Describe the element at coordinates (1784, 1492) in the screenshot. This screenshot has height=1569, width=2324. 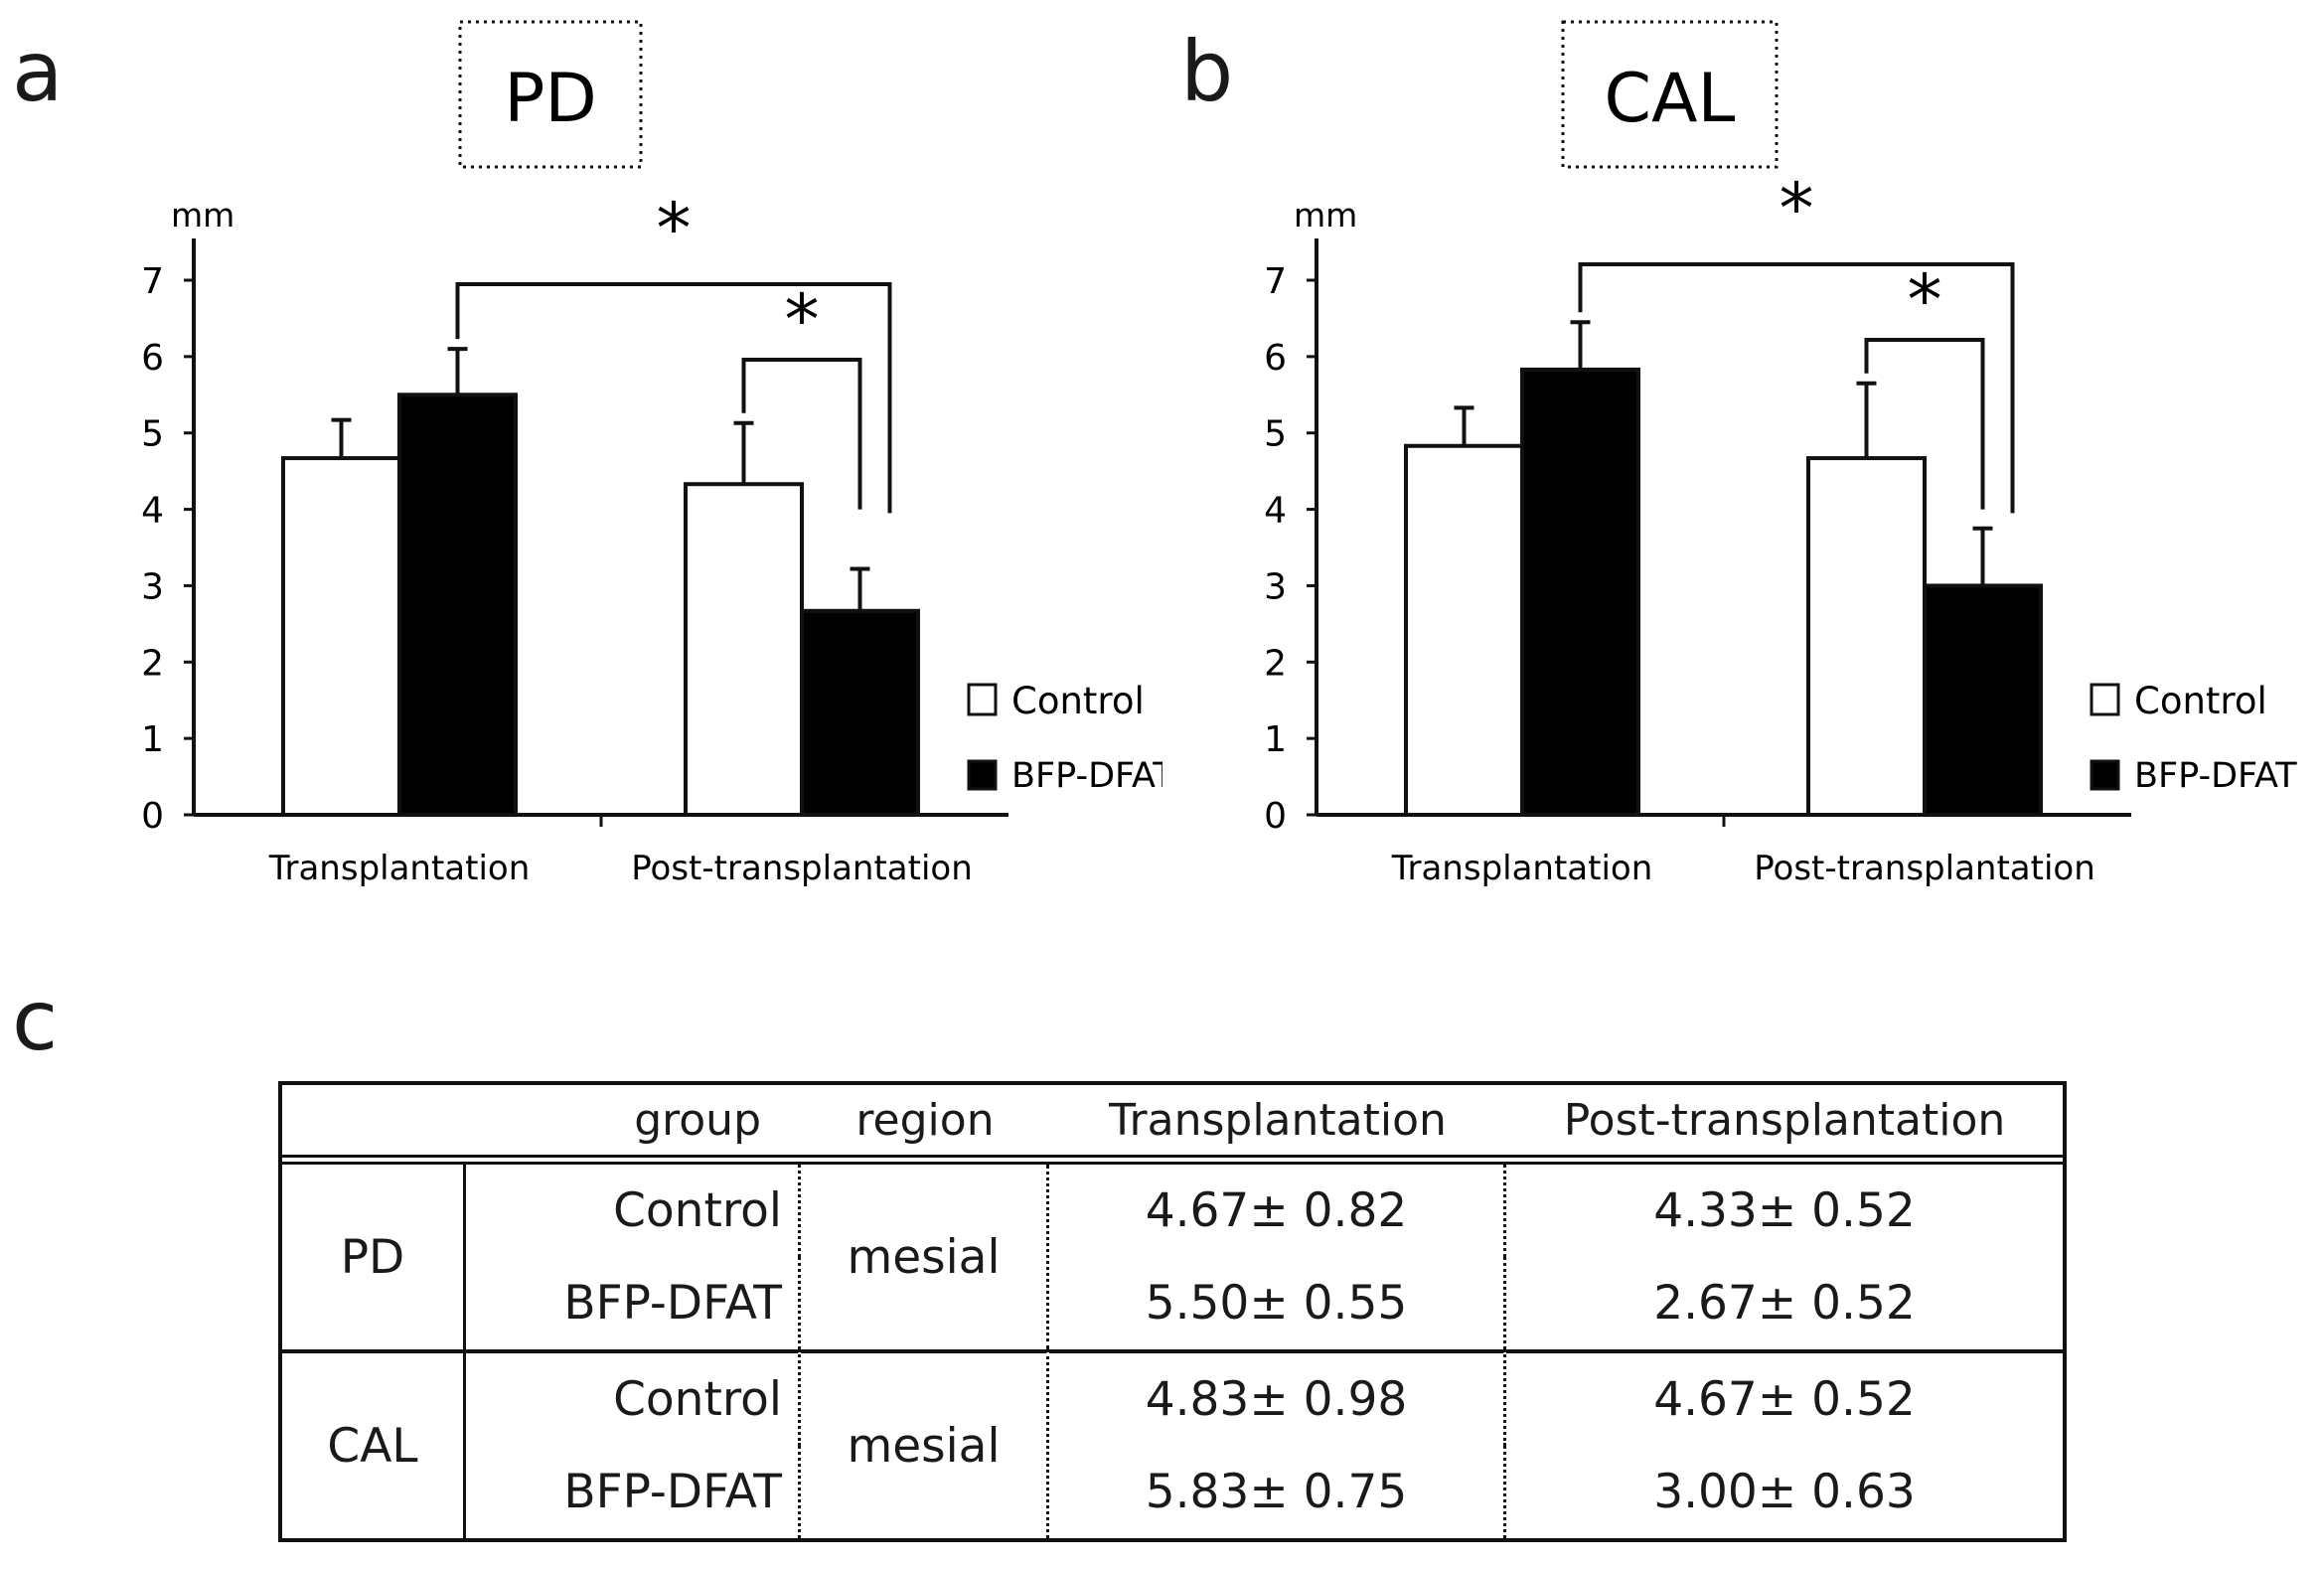
I see `post-transplantation-cell: 3.00± 0.63` at that location.